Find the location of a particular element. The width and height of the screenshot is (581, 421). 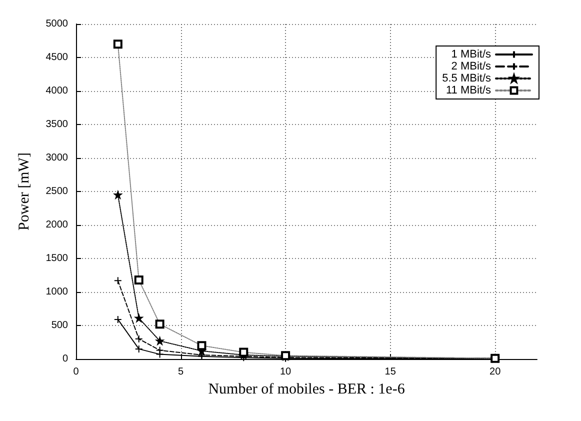

legend-label: 5.5 MBit/s is located at coordinates (467, 78).